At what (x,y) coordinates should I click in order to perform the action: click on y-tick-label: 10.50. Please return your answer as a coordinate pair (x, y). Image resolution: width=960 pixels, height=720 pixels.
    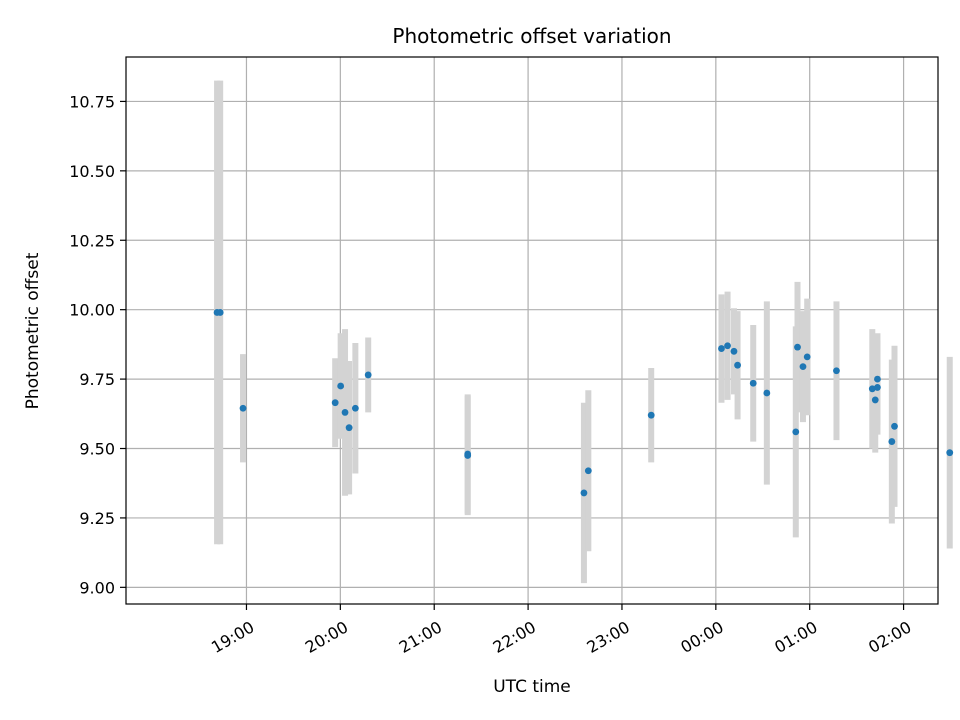
    Looking at the image, I should click on (92, 171).